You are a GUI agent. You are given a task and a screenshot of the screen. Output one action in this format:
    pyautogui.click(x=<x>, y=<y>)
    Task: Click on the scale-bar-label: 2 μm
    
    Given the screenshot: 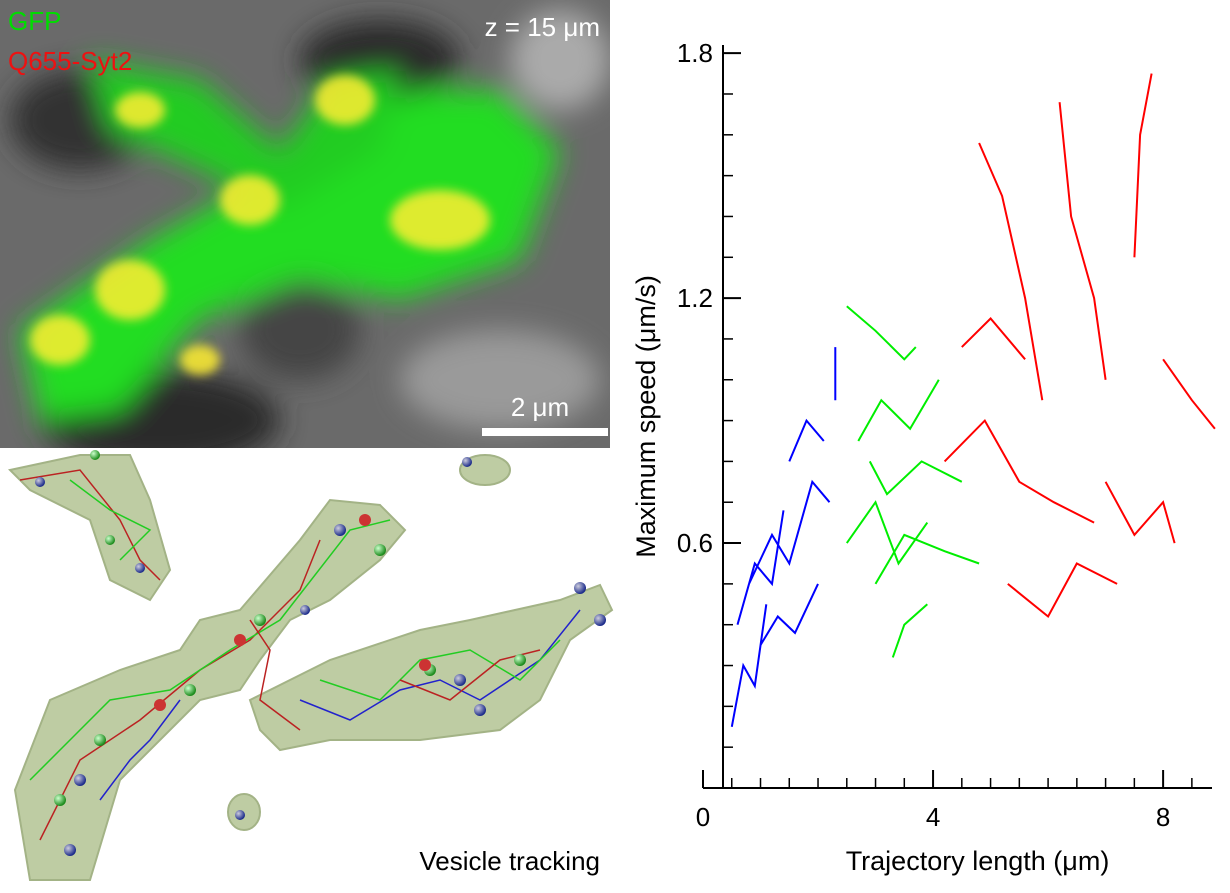 What is the action you would take?
    pyautogui.click(x=540, y=407)
    